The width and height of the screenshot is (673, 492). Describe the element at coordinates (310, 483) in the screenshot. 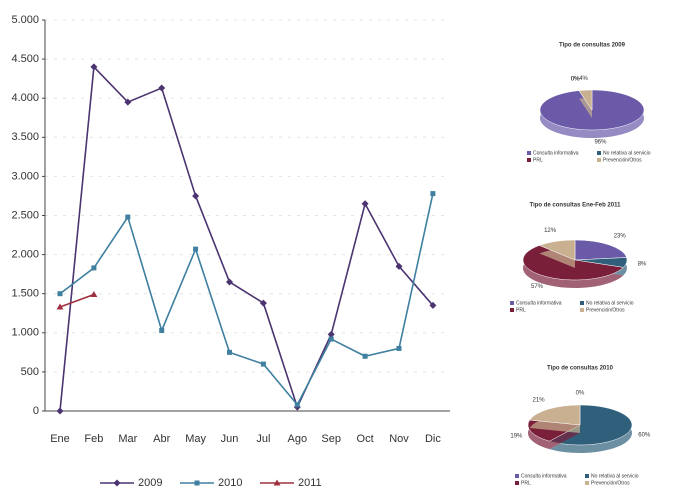

I see `legend-label: 2011` at that location.